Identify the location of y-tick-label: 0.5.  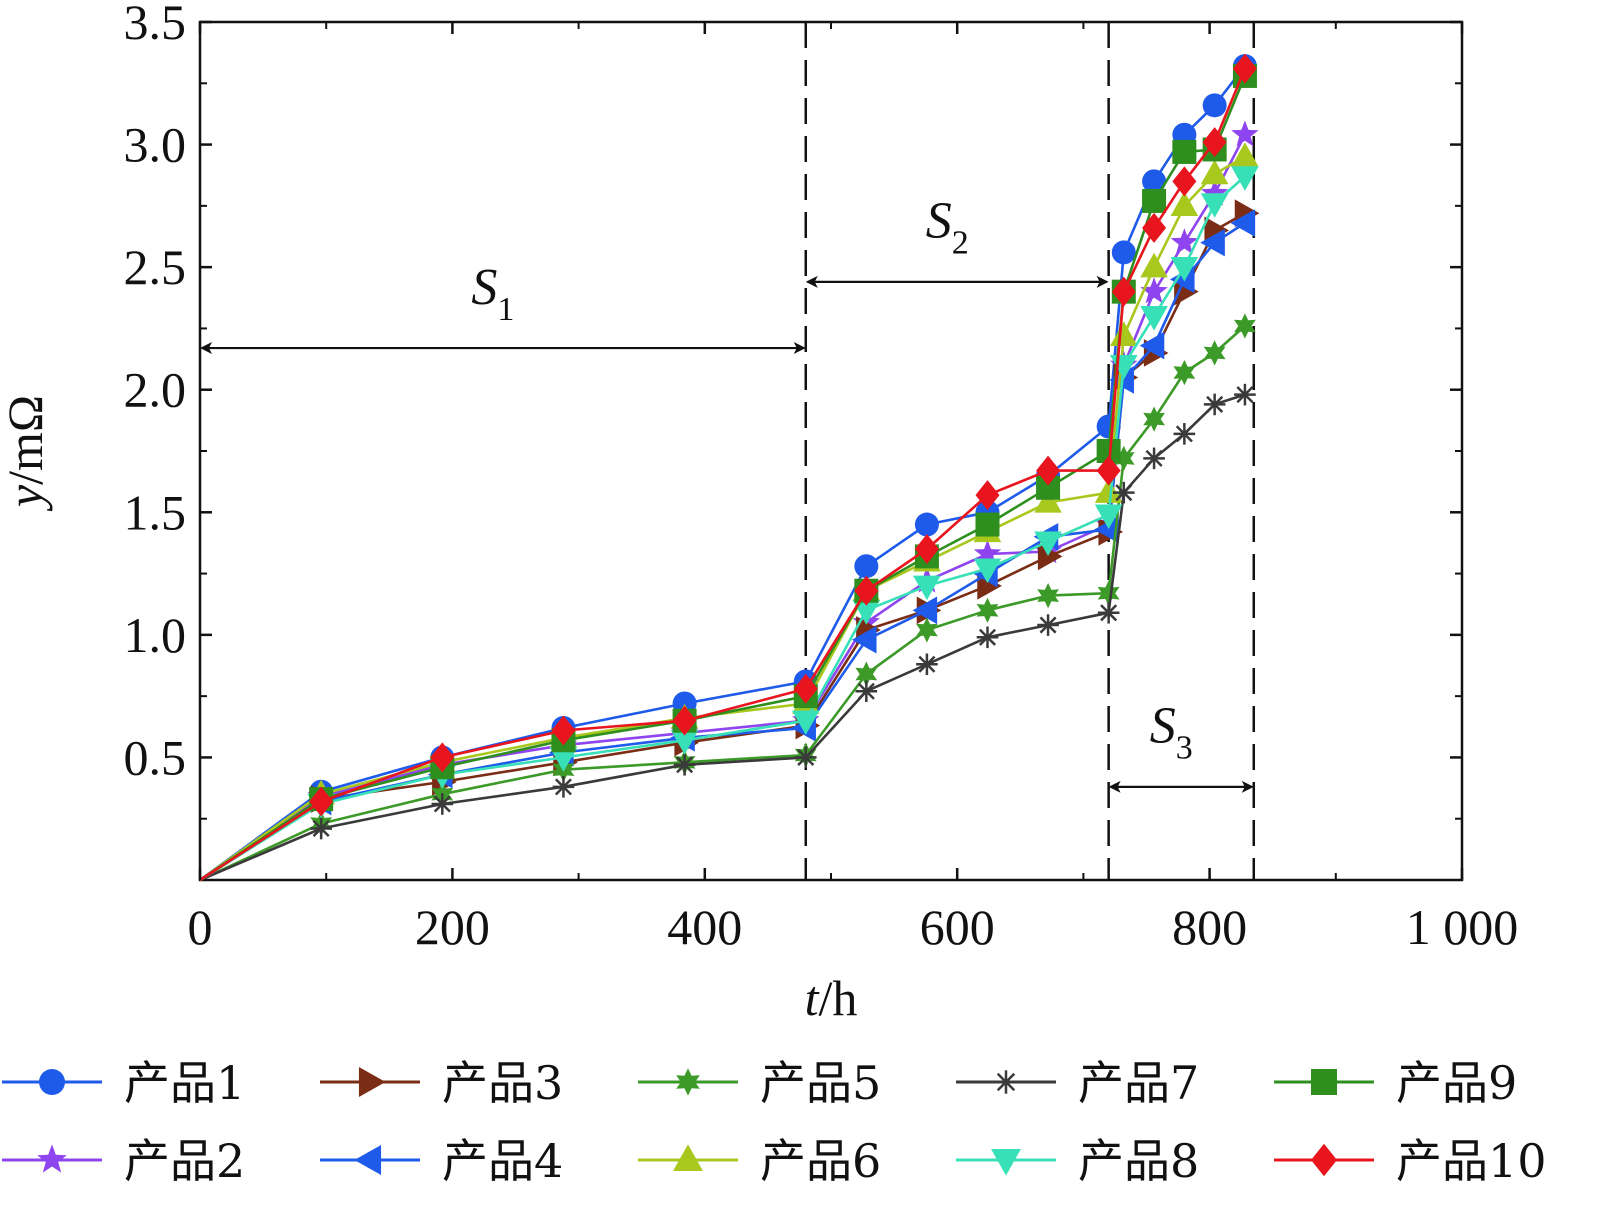
(155, 757).